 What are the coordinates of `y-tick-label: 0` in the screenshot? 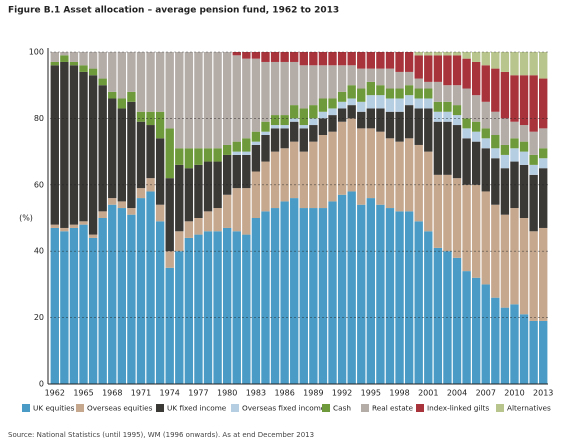 It's located at (41, 384).